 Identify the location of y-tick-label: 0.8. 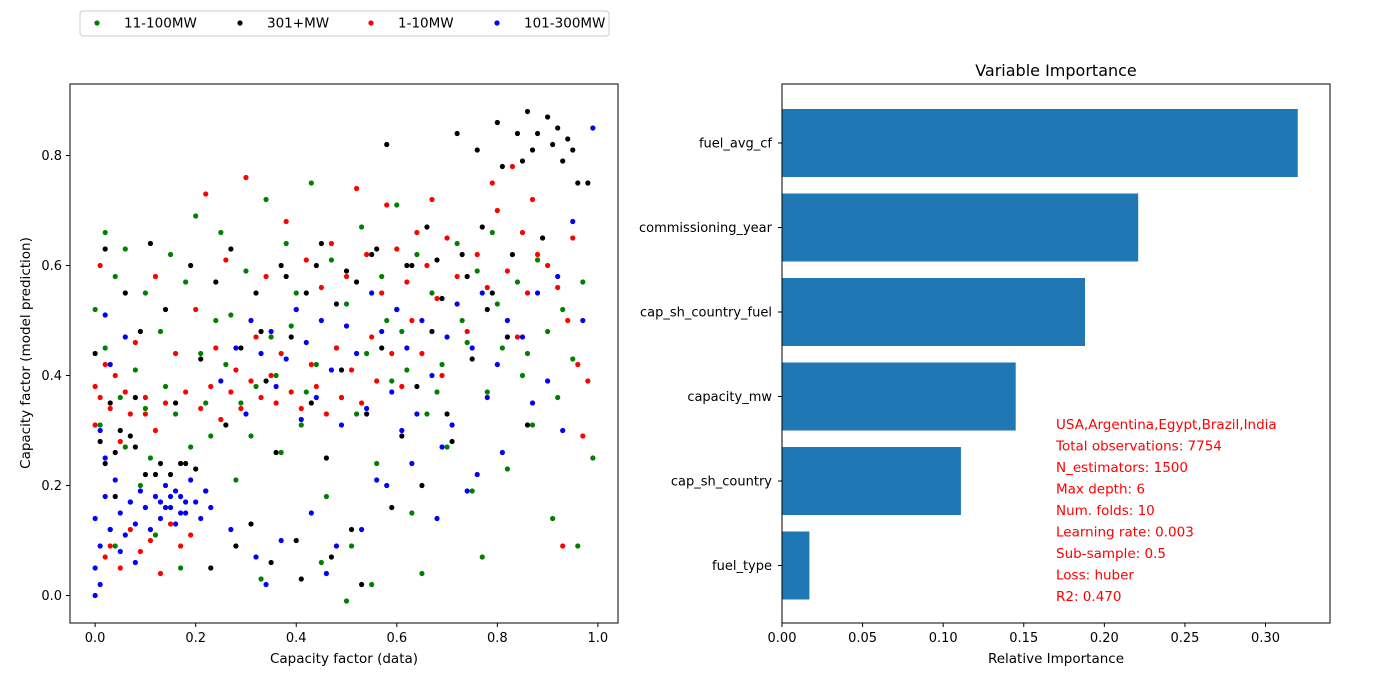
(51, 156).